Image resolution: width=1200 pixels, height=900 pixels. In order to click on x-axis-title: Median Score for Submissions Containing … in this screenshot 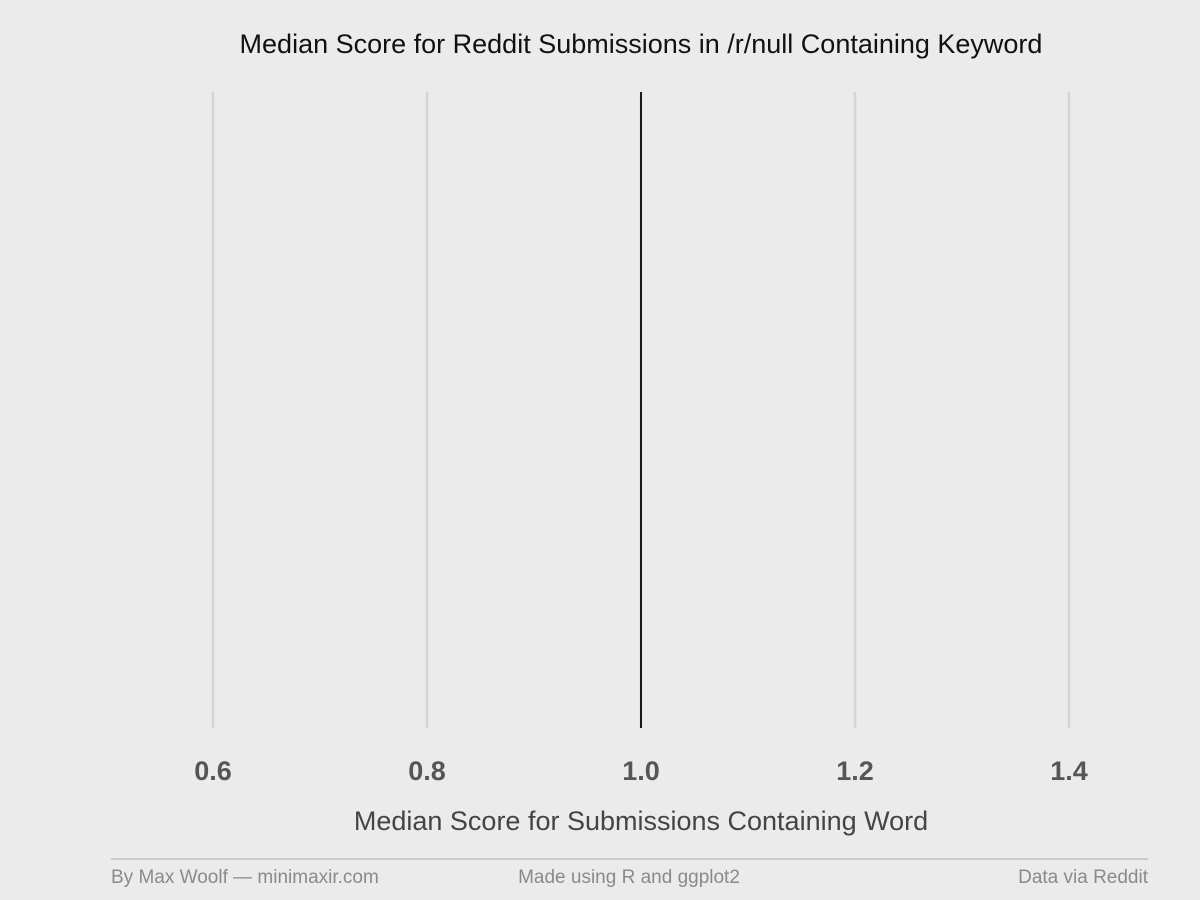, I will do `click(641, 821)`.